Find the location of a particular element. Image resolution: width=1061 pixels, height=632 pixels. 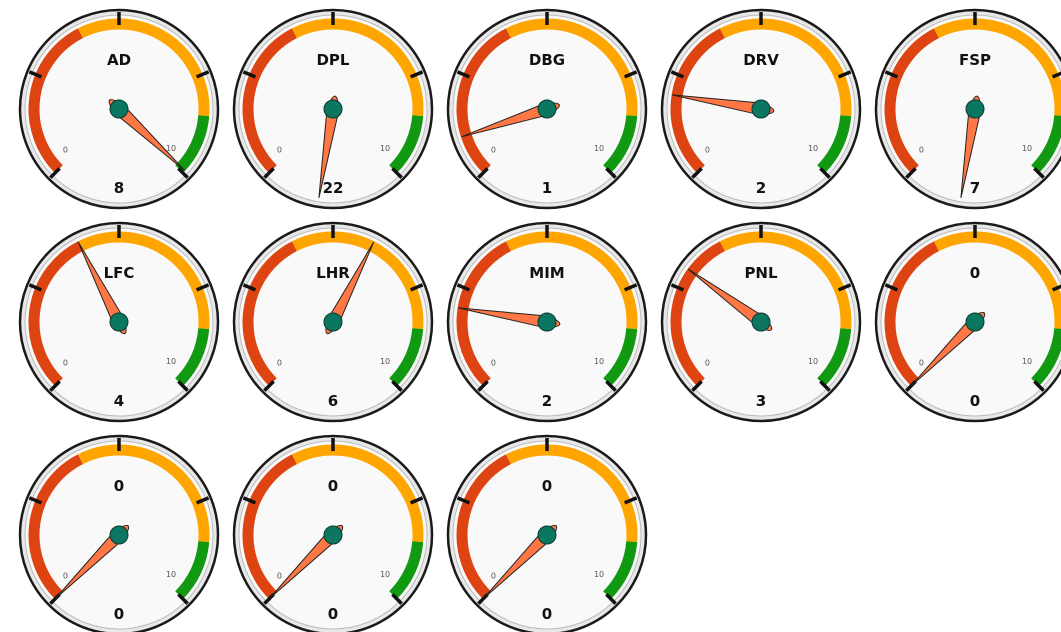

gauge-value: 7 is located at coordinates (975, 188).